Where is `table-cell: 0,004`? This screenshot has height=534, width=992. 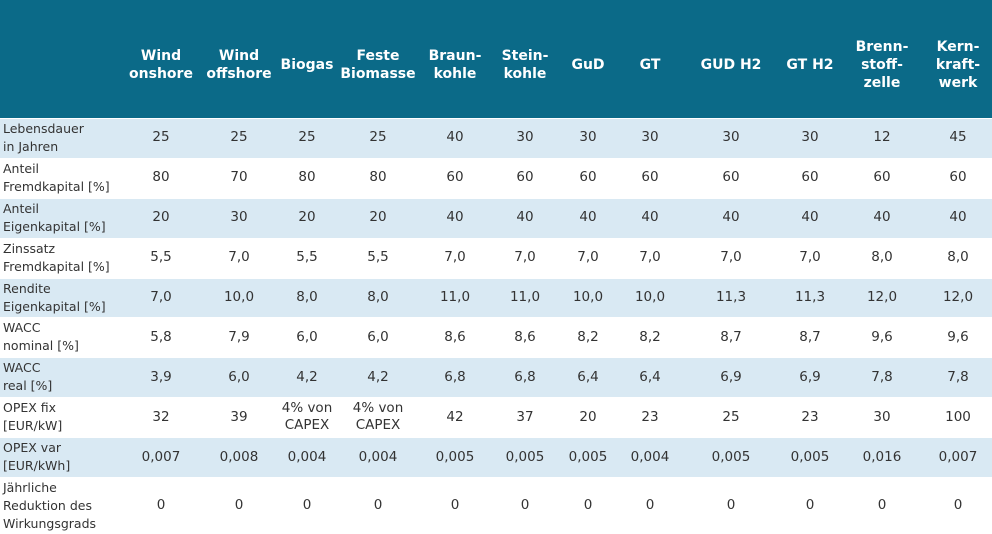 table-cell: 0,004 is located at coordinates (307, 456).